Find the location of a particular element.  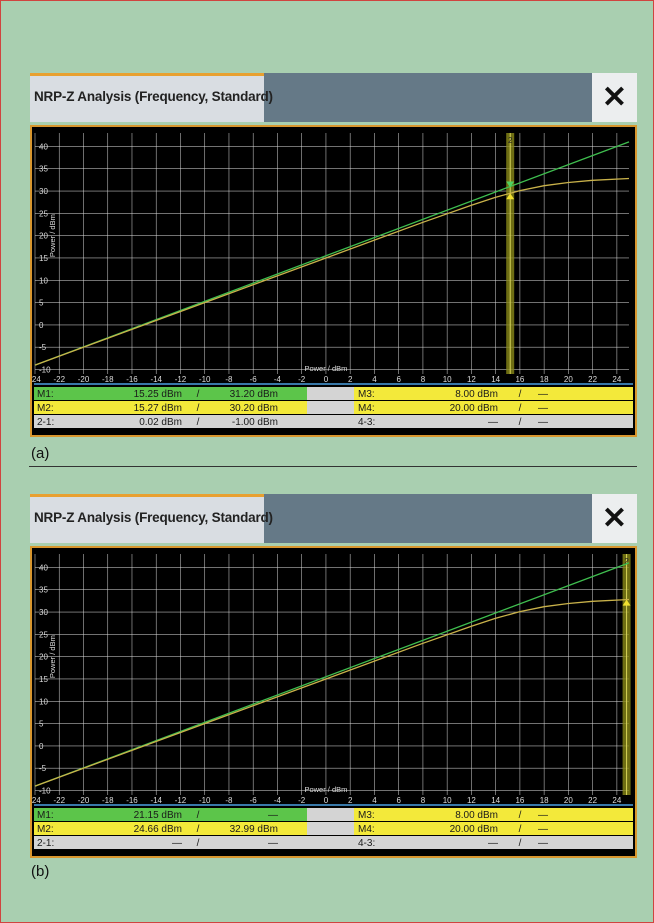

caption-a: (a) is located at coordinates (40, 453).